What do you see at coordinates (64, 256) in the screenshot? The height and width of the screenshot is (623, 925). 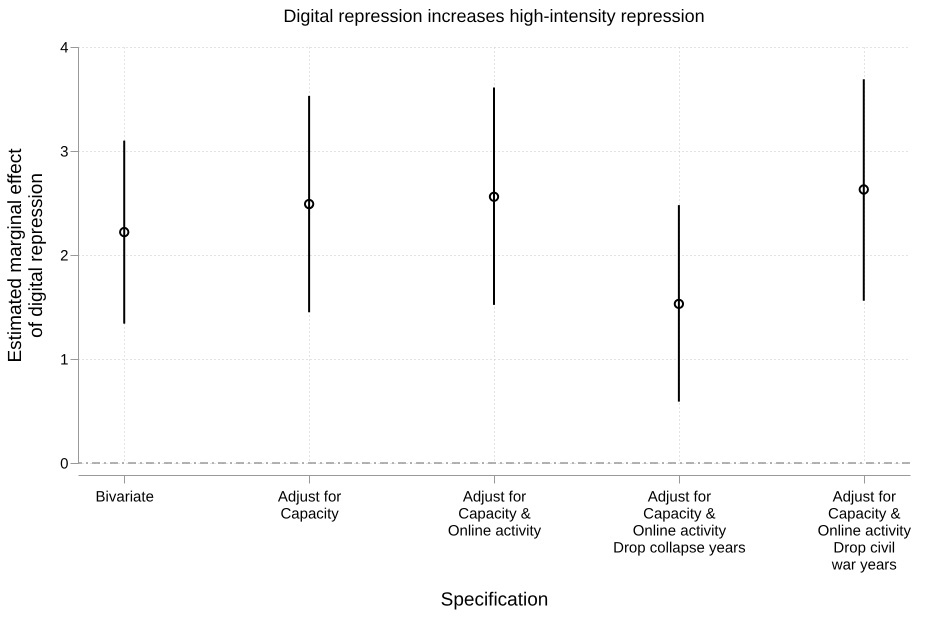 I see `y-tick-label: 2` at bounding box center [64, 256].